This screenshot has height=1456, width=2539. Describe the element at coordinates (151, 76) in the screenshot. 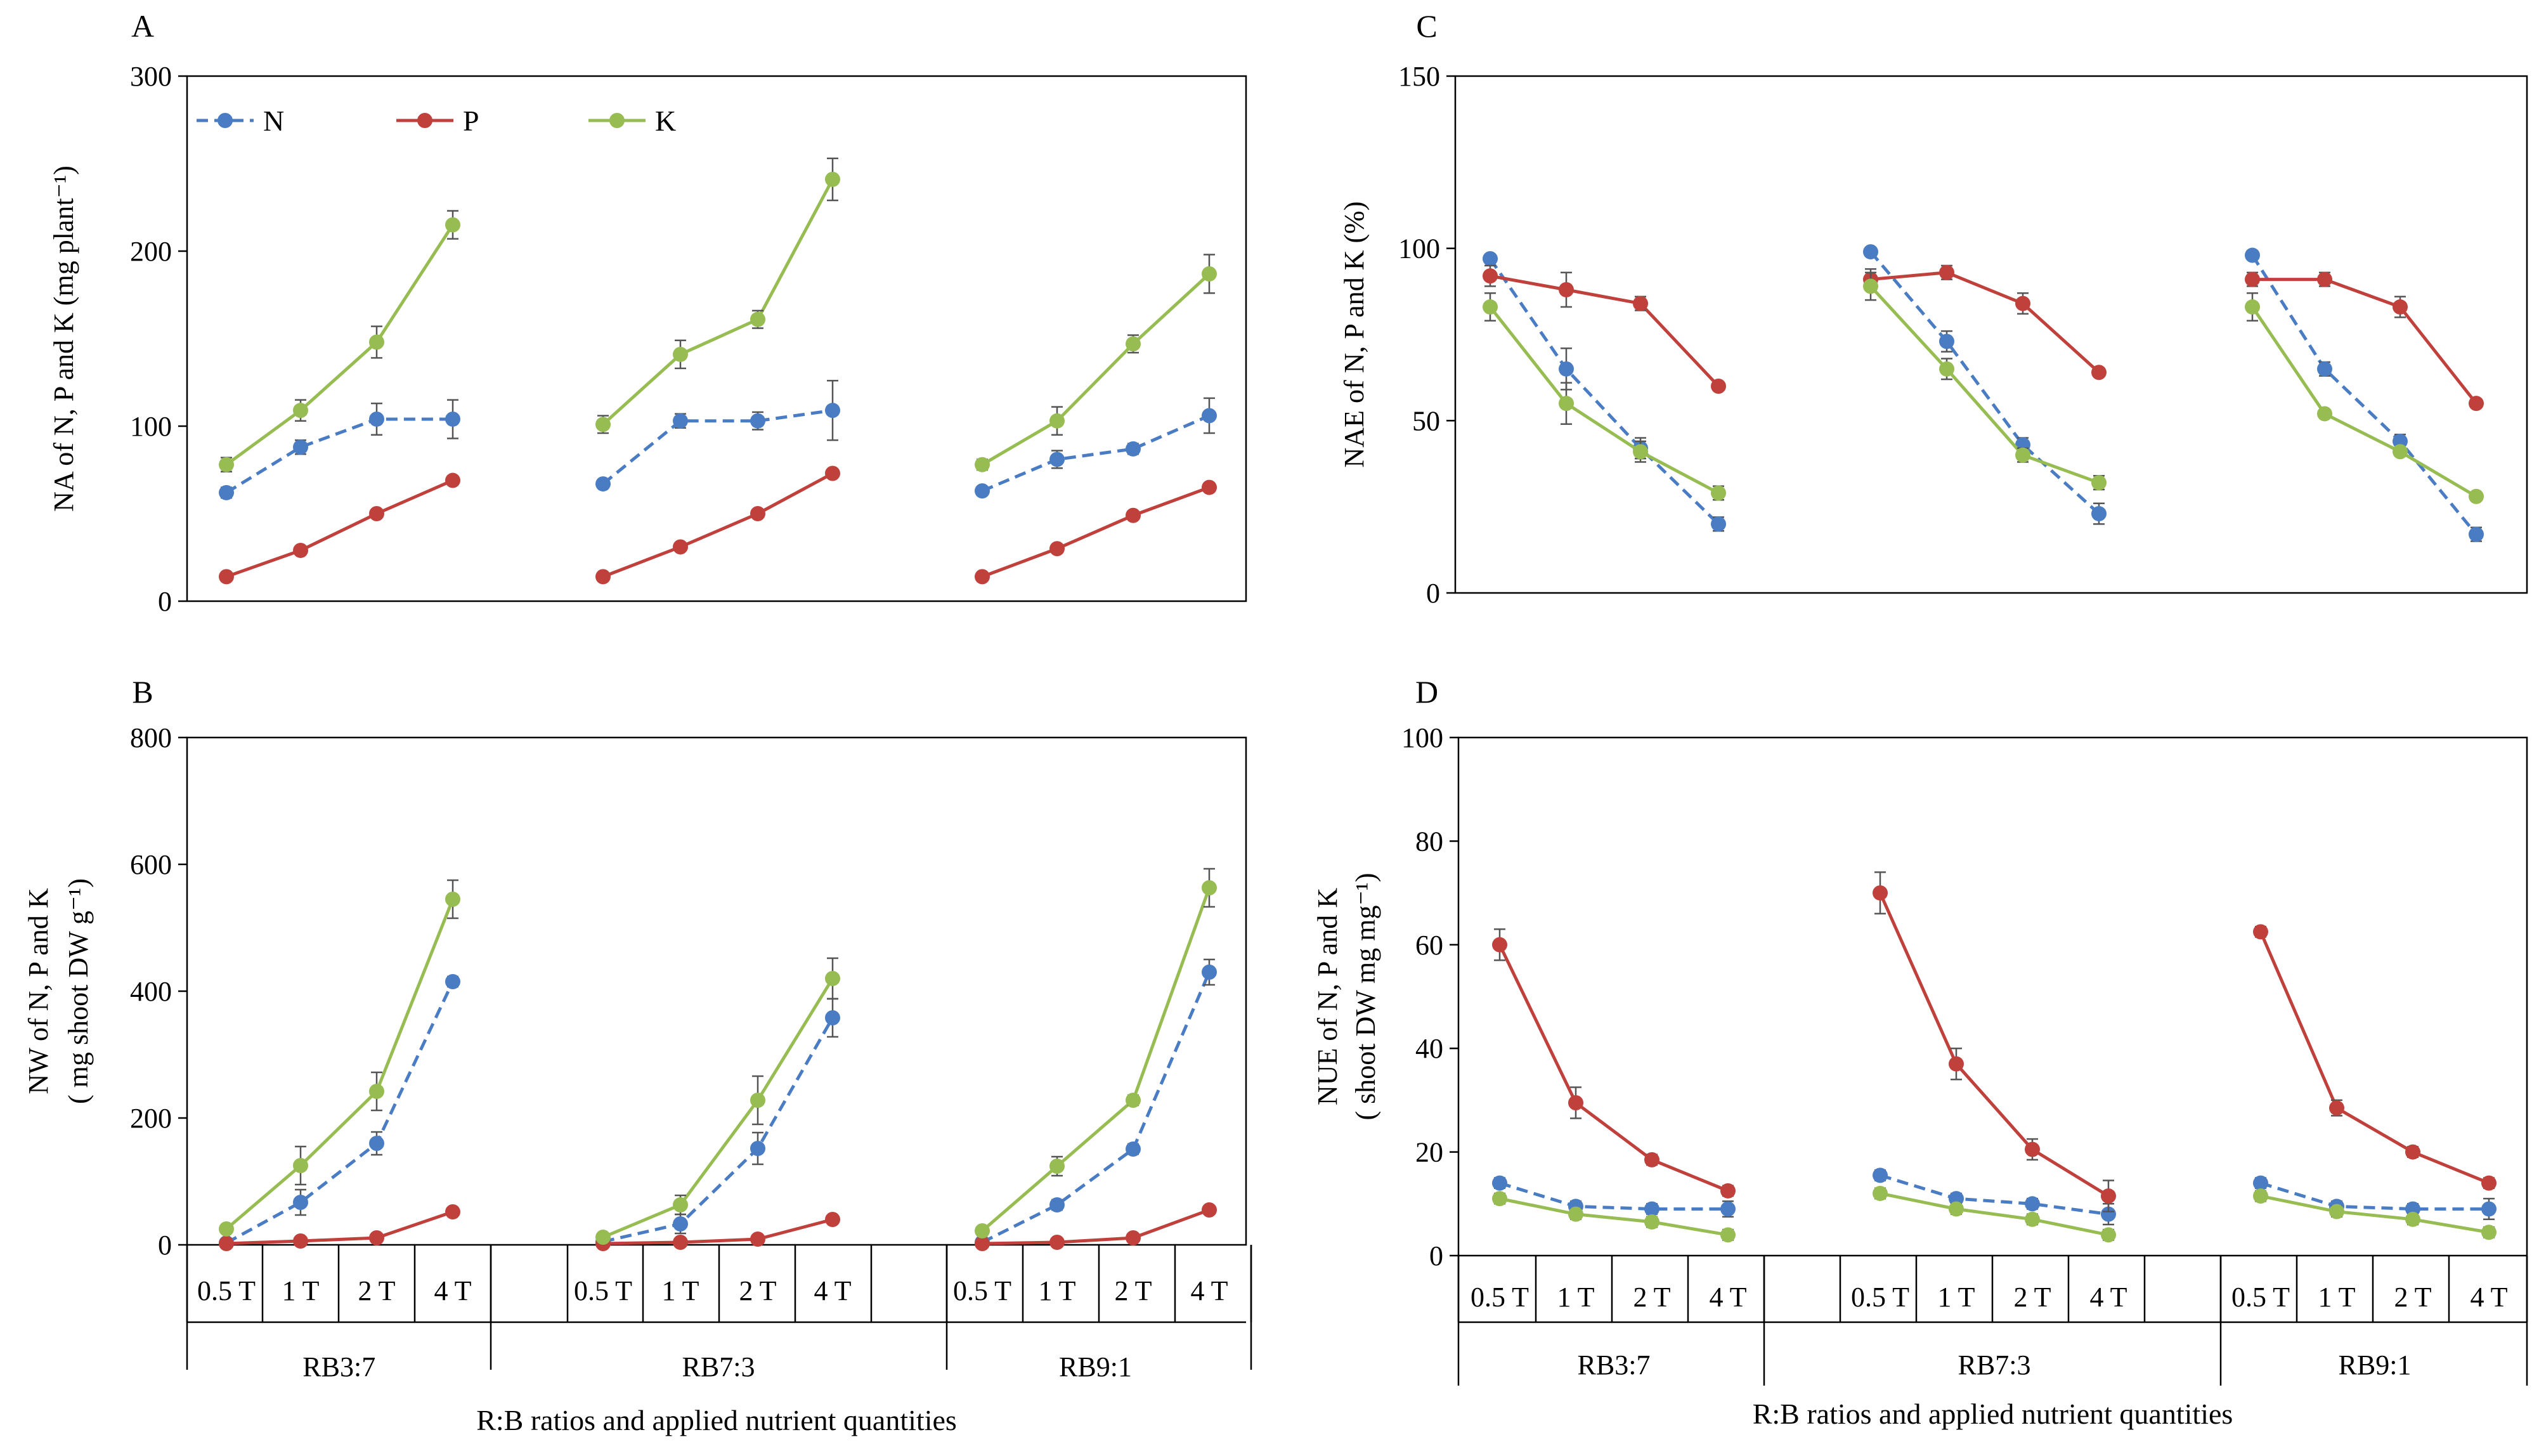

I see `y-tick-label: 300` at that location.